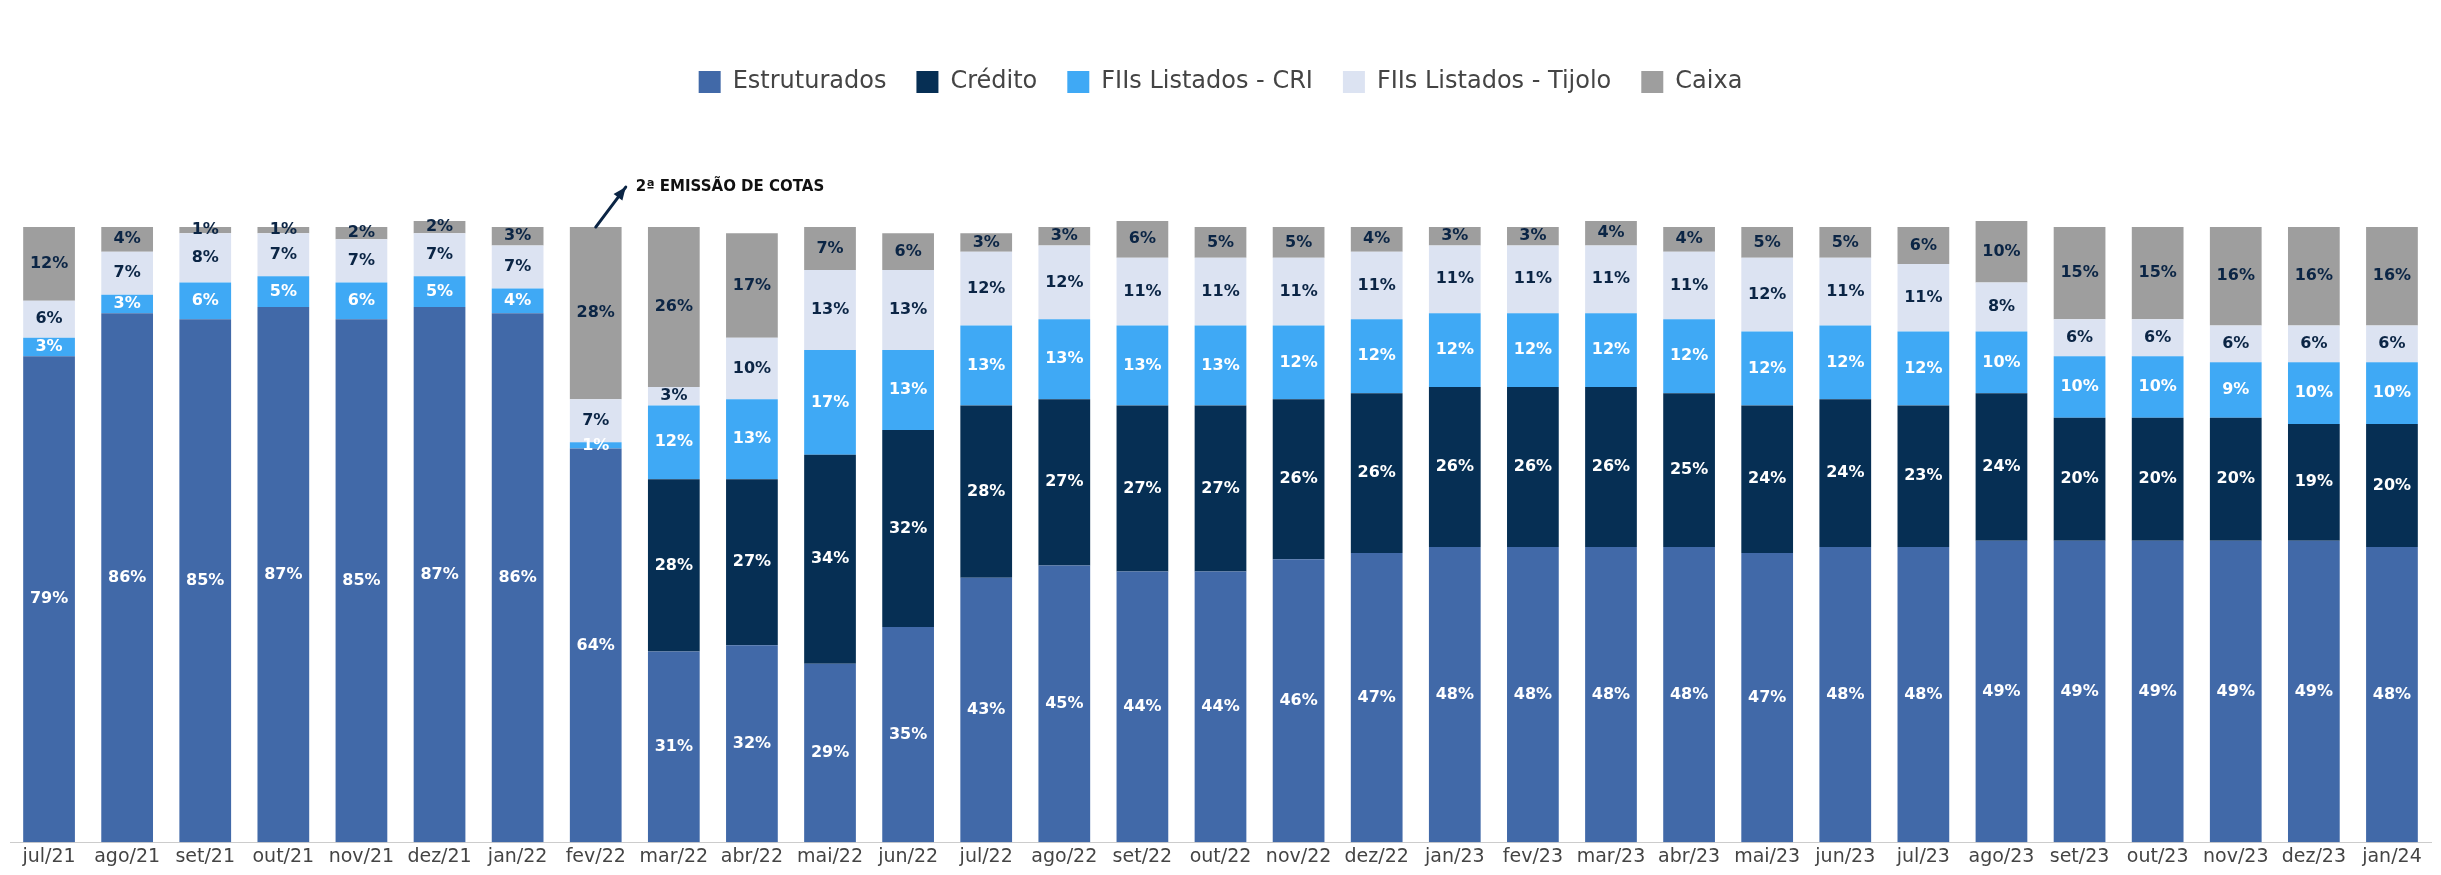 Image resolution: width=2441 pixels, height=875 pixels. I want to click on x-tick-label: dez/22, so click(1376, 854).